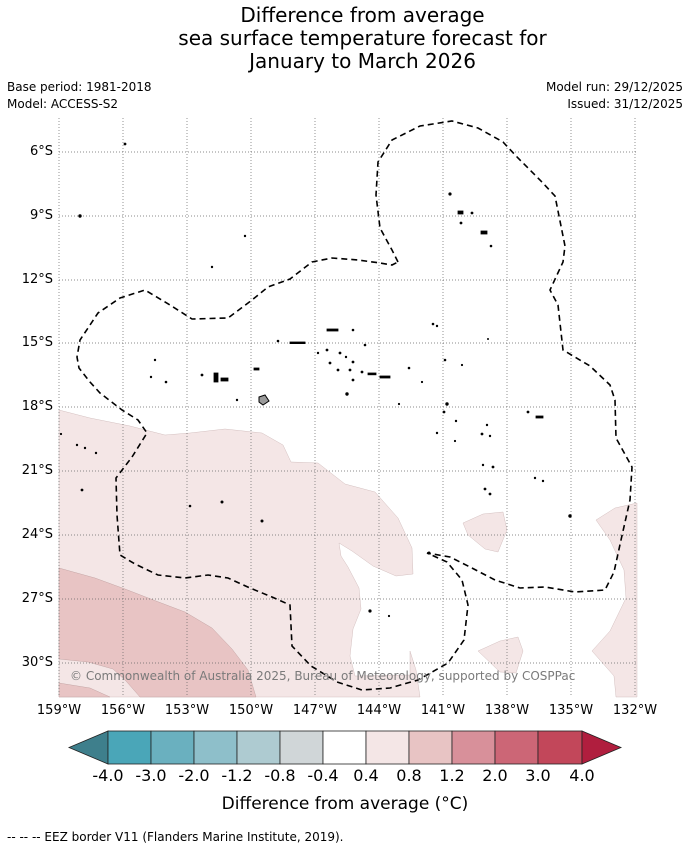 The height and width of the screenshot is (850, 690). Describe the element at coordinates (625, 104) in the screenshot. I see `issued-date: Issued: 31/12/2025` at that location.